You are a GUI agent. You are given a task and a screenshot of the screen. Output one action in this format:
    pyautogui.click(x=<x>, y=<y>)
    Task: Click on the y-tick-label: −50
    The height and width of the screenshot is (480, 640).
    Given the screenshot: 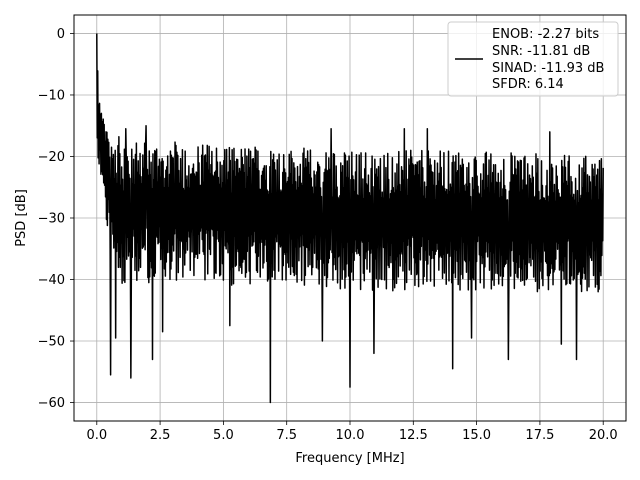 What is the action you would take?
    pyautogui.click(x=51, y=342)
    